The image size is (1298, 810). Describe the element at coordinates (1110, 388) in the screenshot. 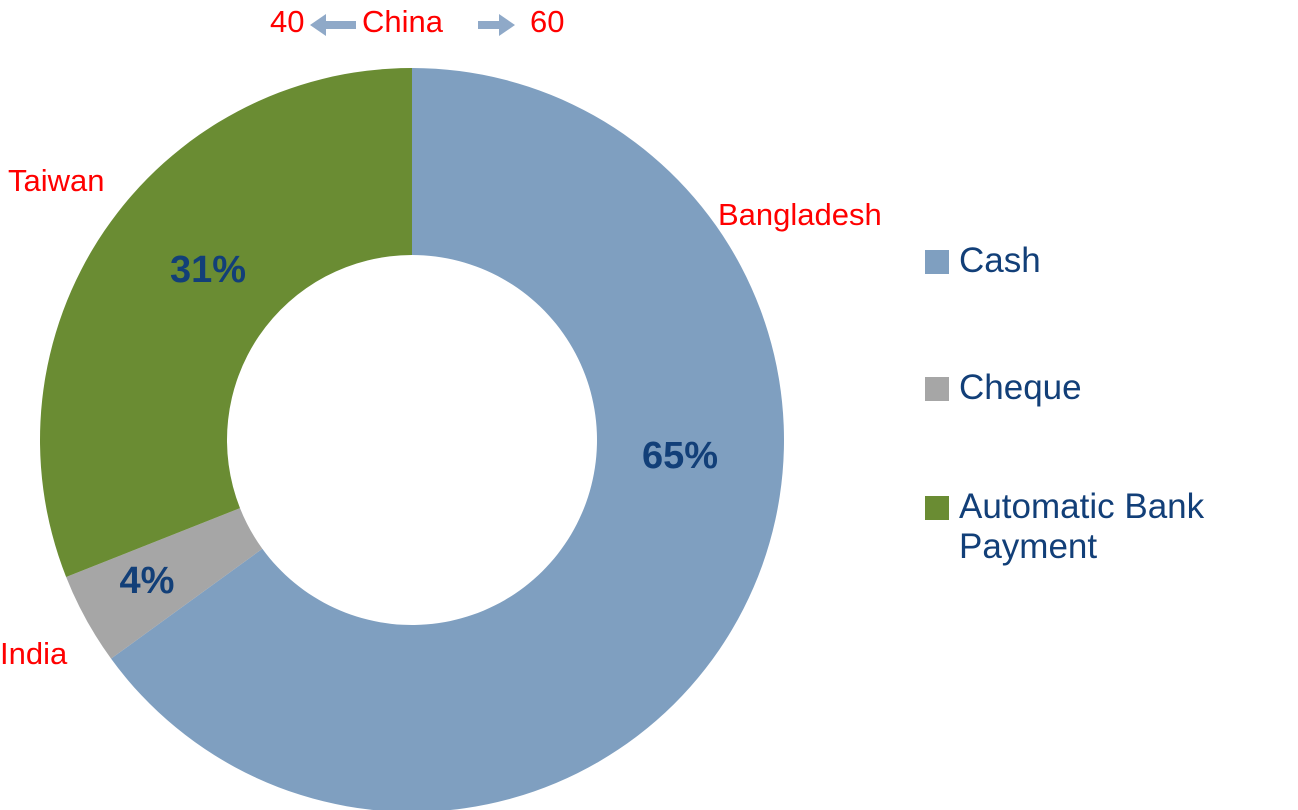

I see `legend-item: Cheque` at that location.